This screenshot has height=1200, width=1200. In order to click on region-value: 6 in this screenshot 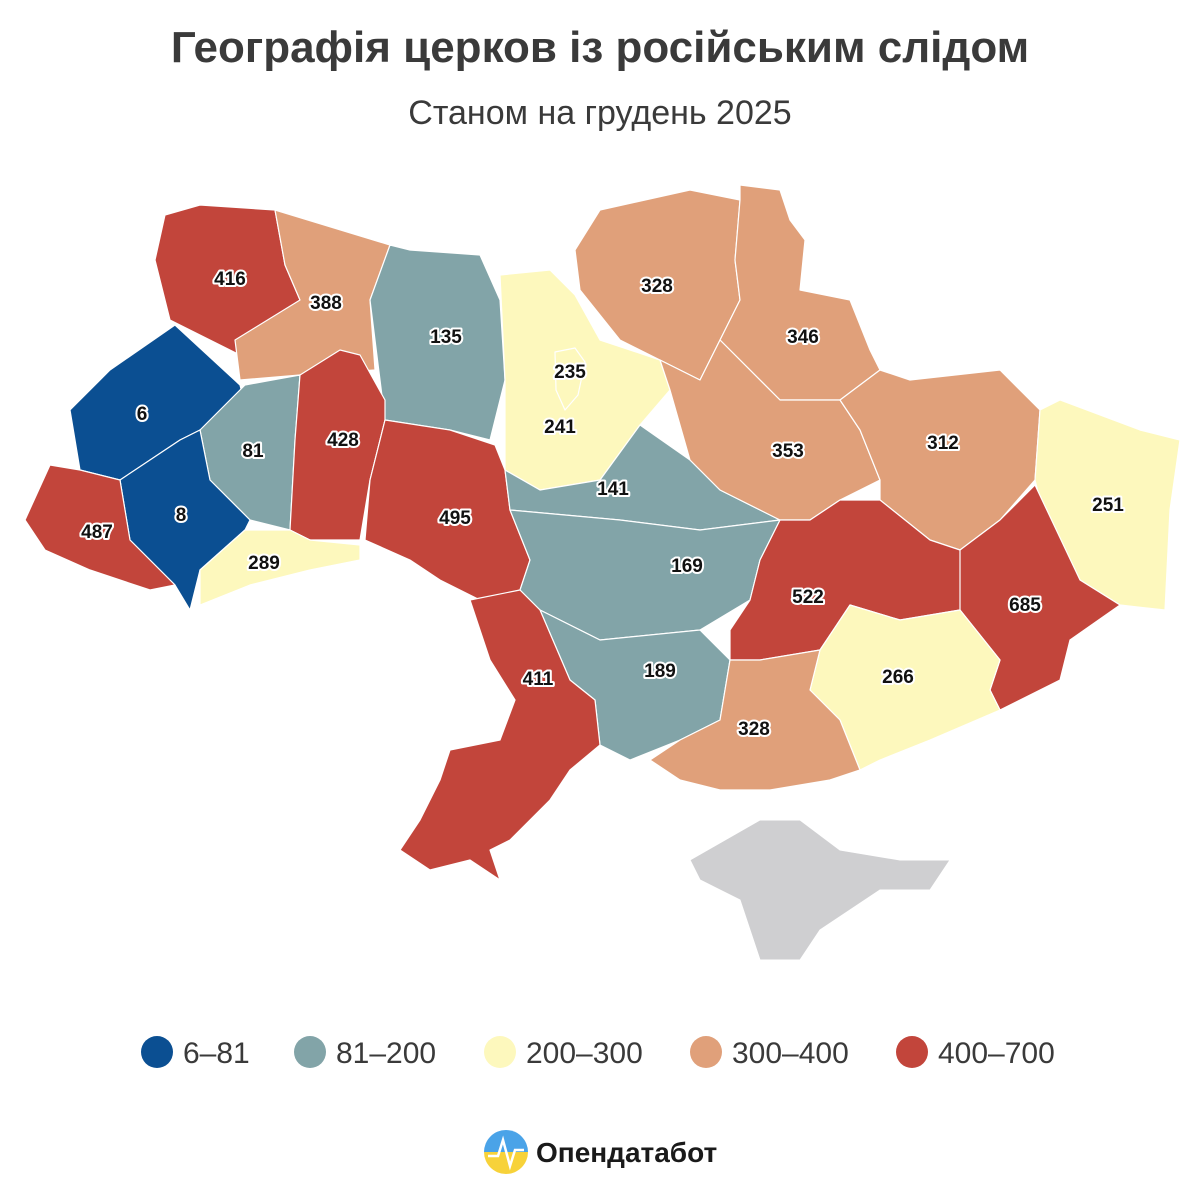, I will do `click(142, 414)`.